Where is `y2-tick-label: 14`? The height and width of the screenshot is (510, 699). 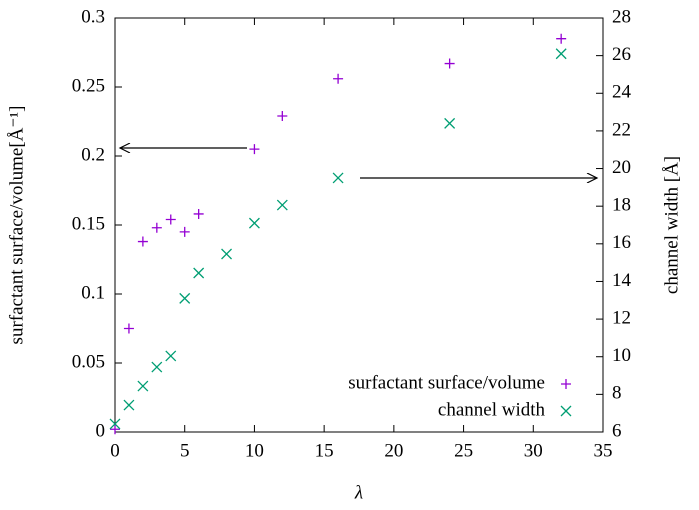
y2-tick-label: 14 is located at coordinates (622, 280).